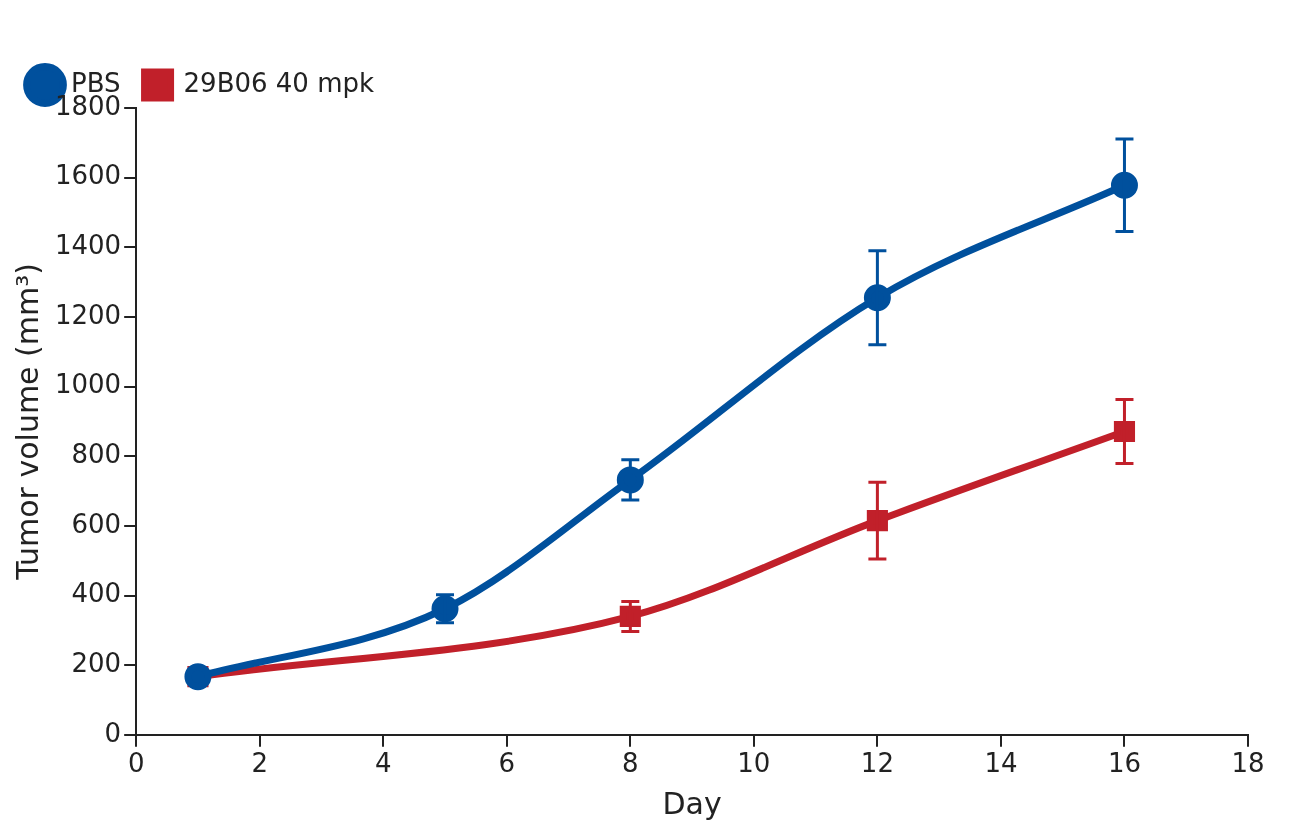  Describe the element at coordinates (877, 763) in the screenshot. I see `x-tick-label: 12` at that location.